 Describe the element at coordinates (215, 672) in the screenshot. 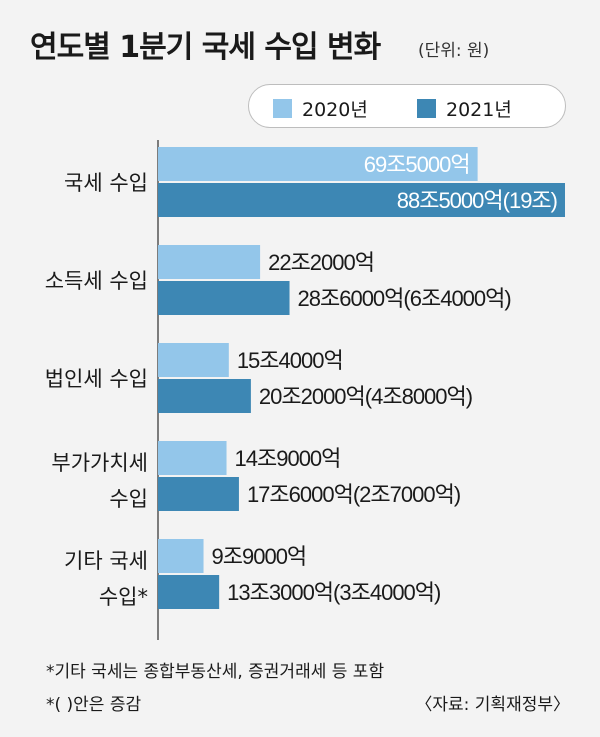

I see `footnote-other-taxes: *기타 국세는 종합부동산세, 증권거래세 등 포함` at that location.